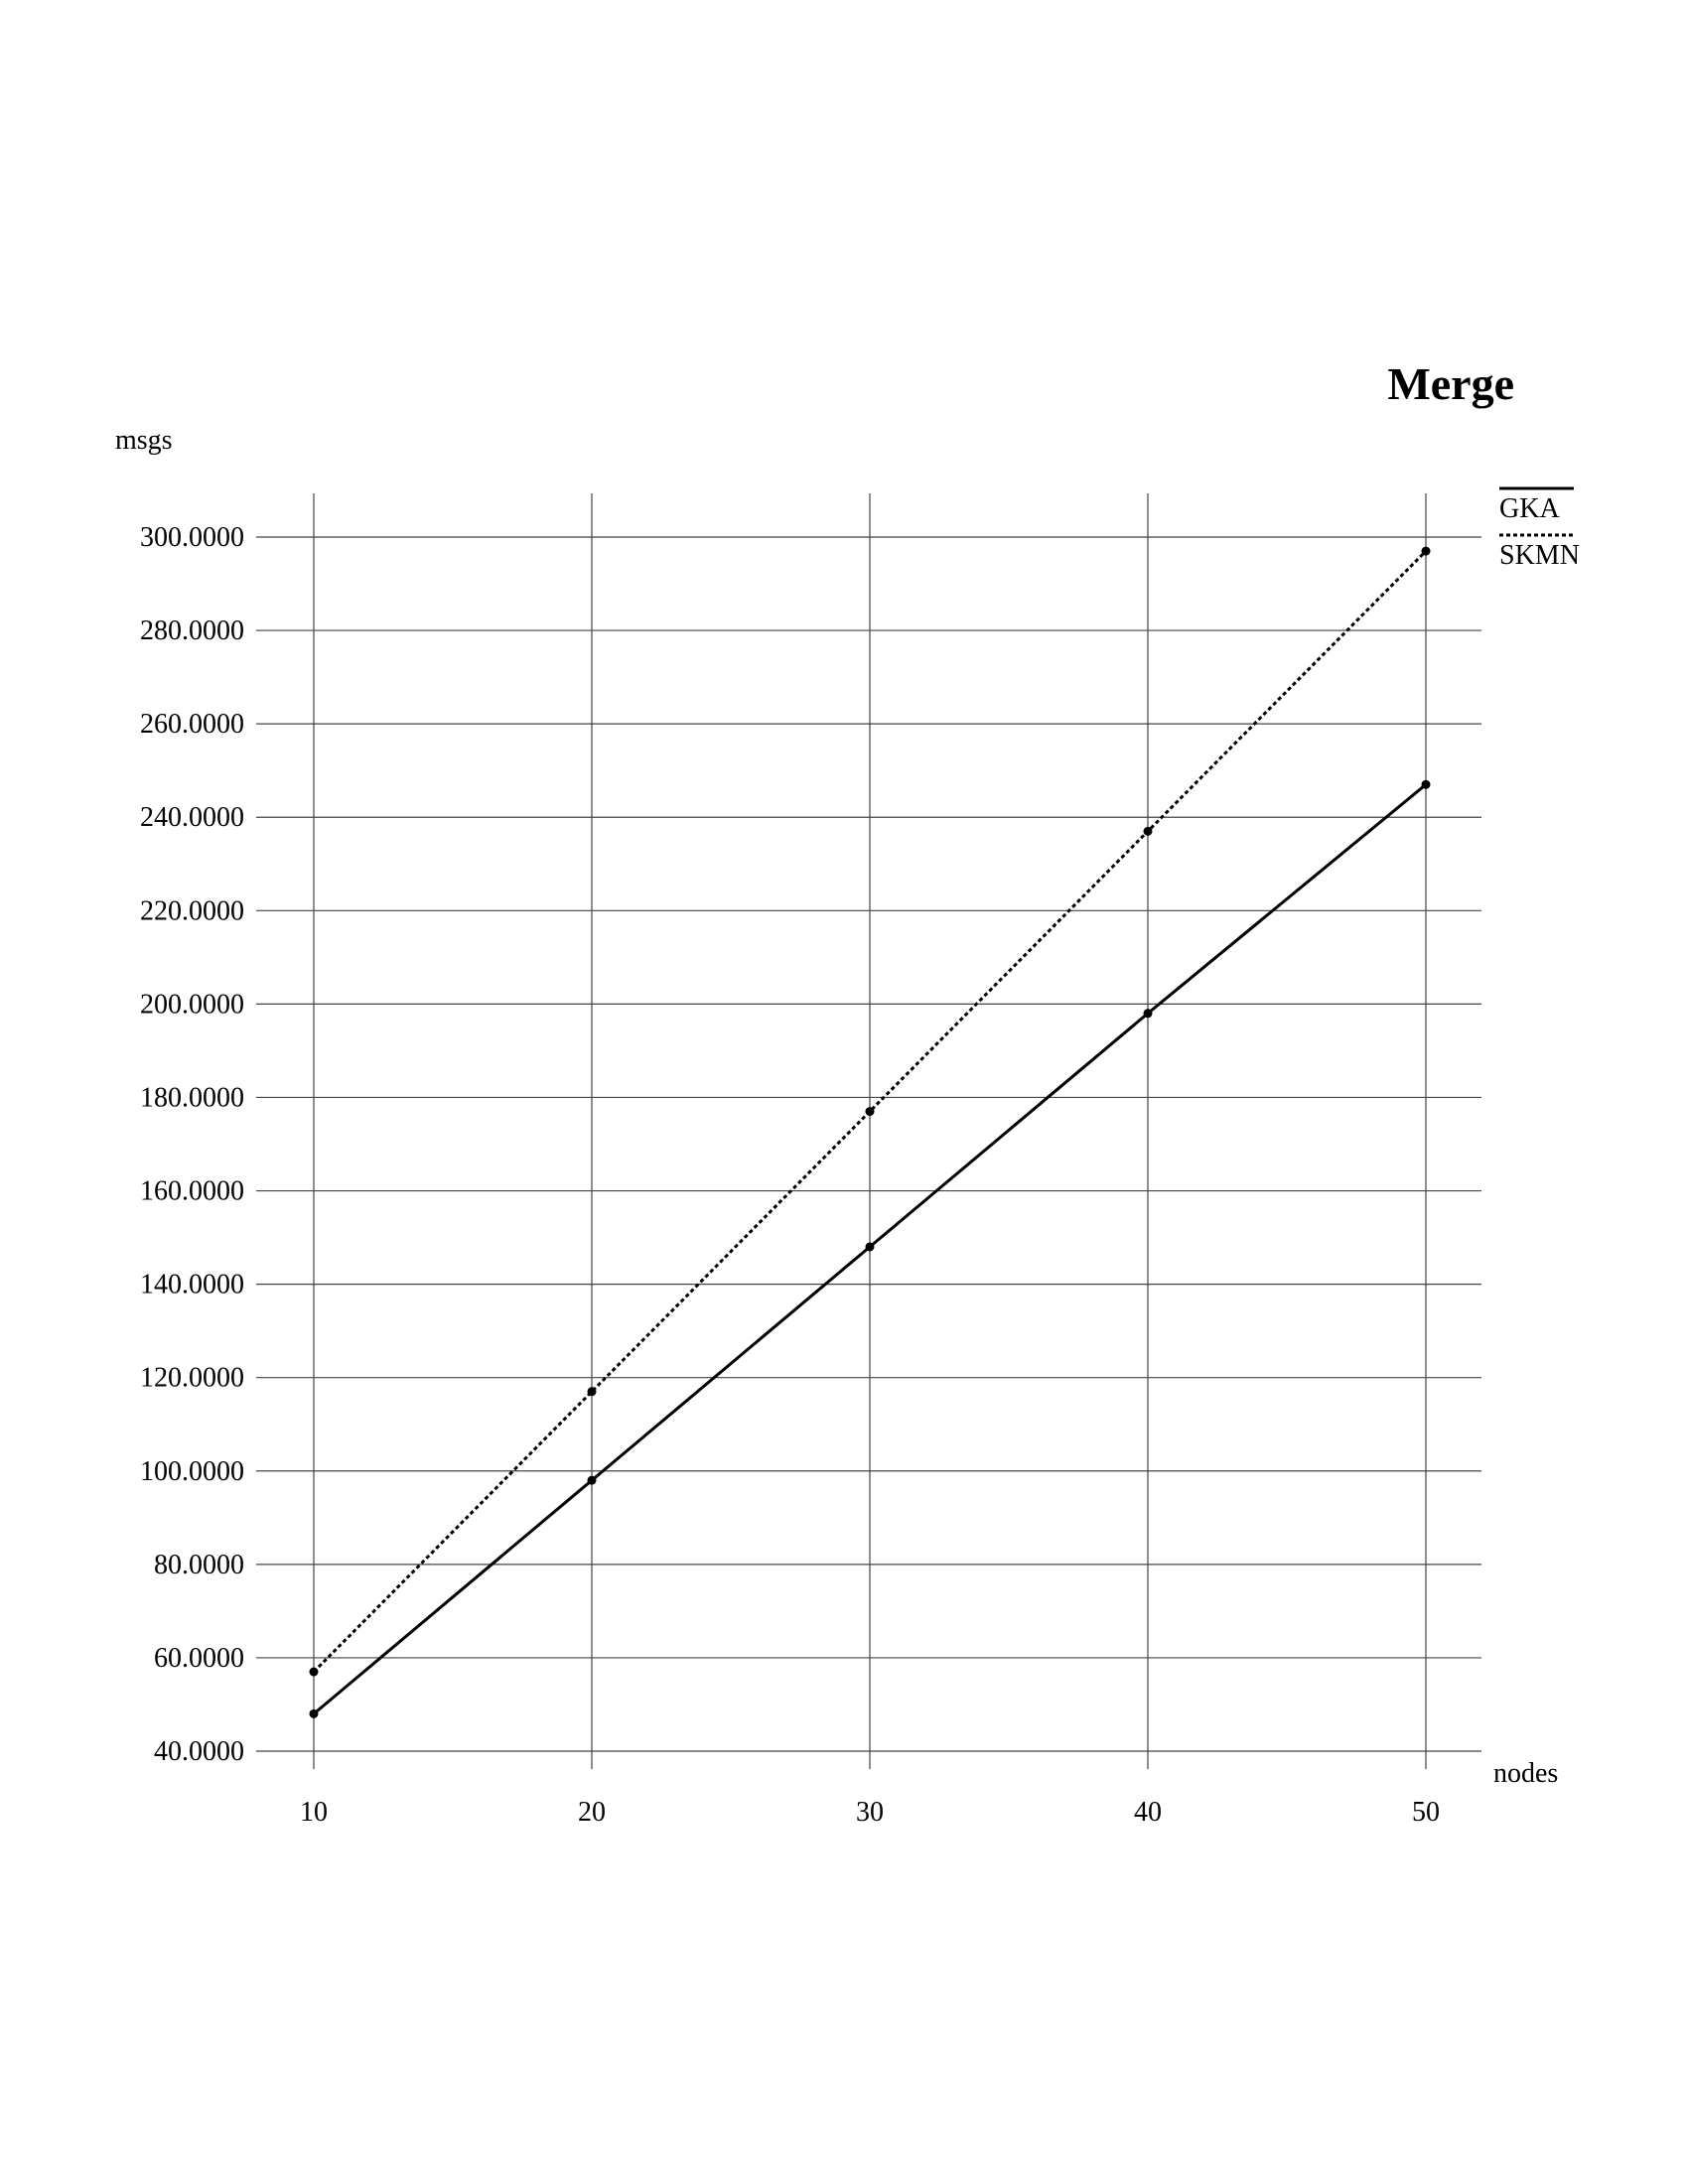 This screenshot has width=1688, height=2184. Describe the element at coordinates (199, 1751) in the screenshot. I see `y-tick-label: 40.0000` at that location.